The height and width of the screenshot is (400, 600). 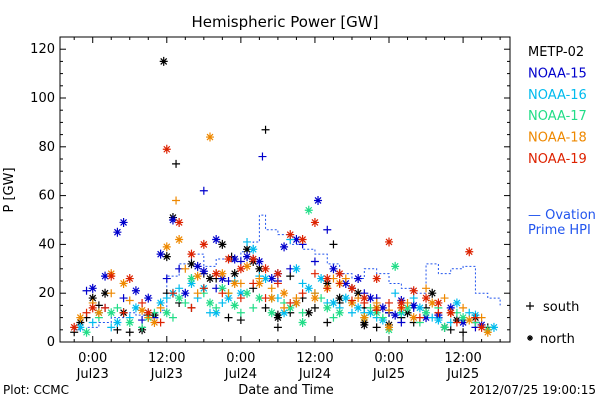 I want to click on legend-entry: NOAA-15, so click(x=557, y=73).